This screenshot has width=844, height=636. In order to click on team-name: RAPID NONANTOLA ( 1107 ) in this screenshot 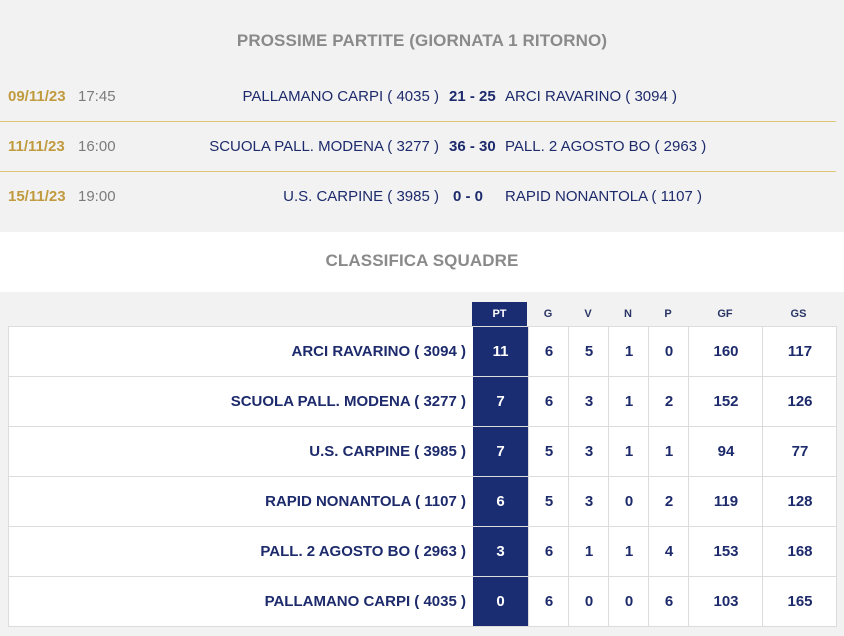, I will do `click(365, 501)`.